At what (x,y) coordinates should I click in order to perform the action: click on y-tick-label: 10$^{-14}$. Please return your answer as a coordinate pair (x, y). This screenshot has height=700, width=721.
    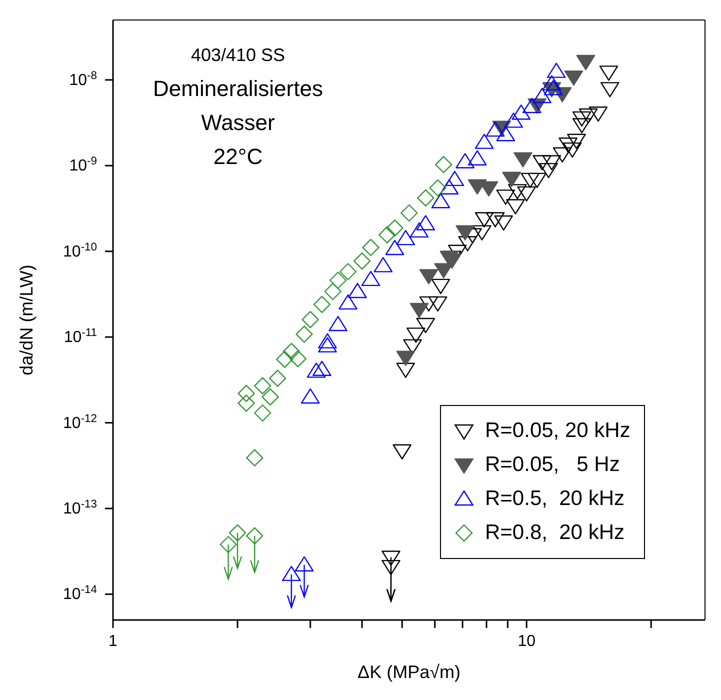
    Looking at the image, I should click on (80, 594).